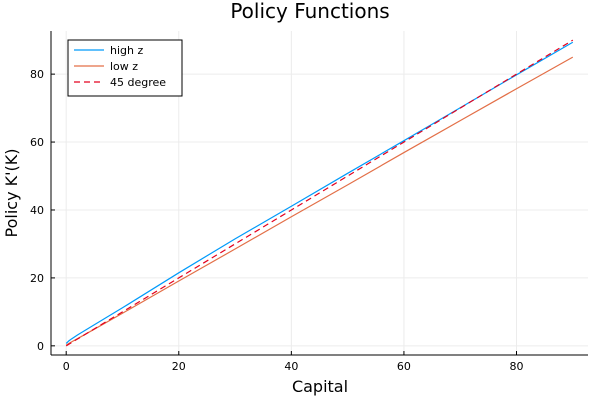  I want to click on legend-box, so click(125, 68).